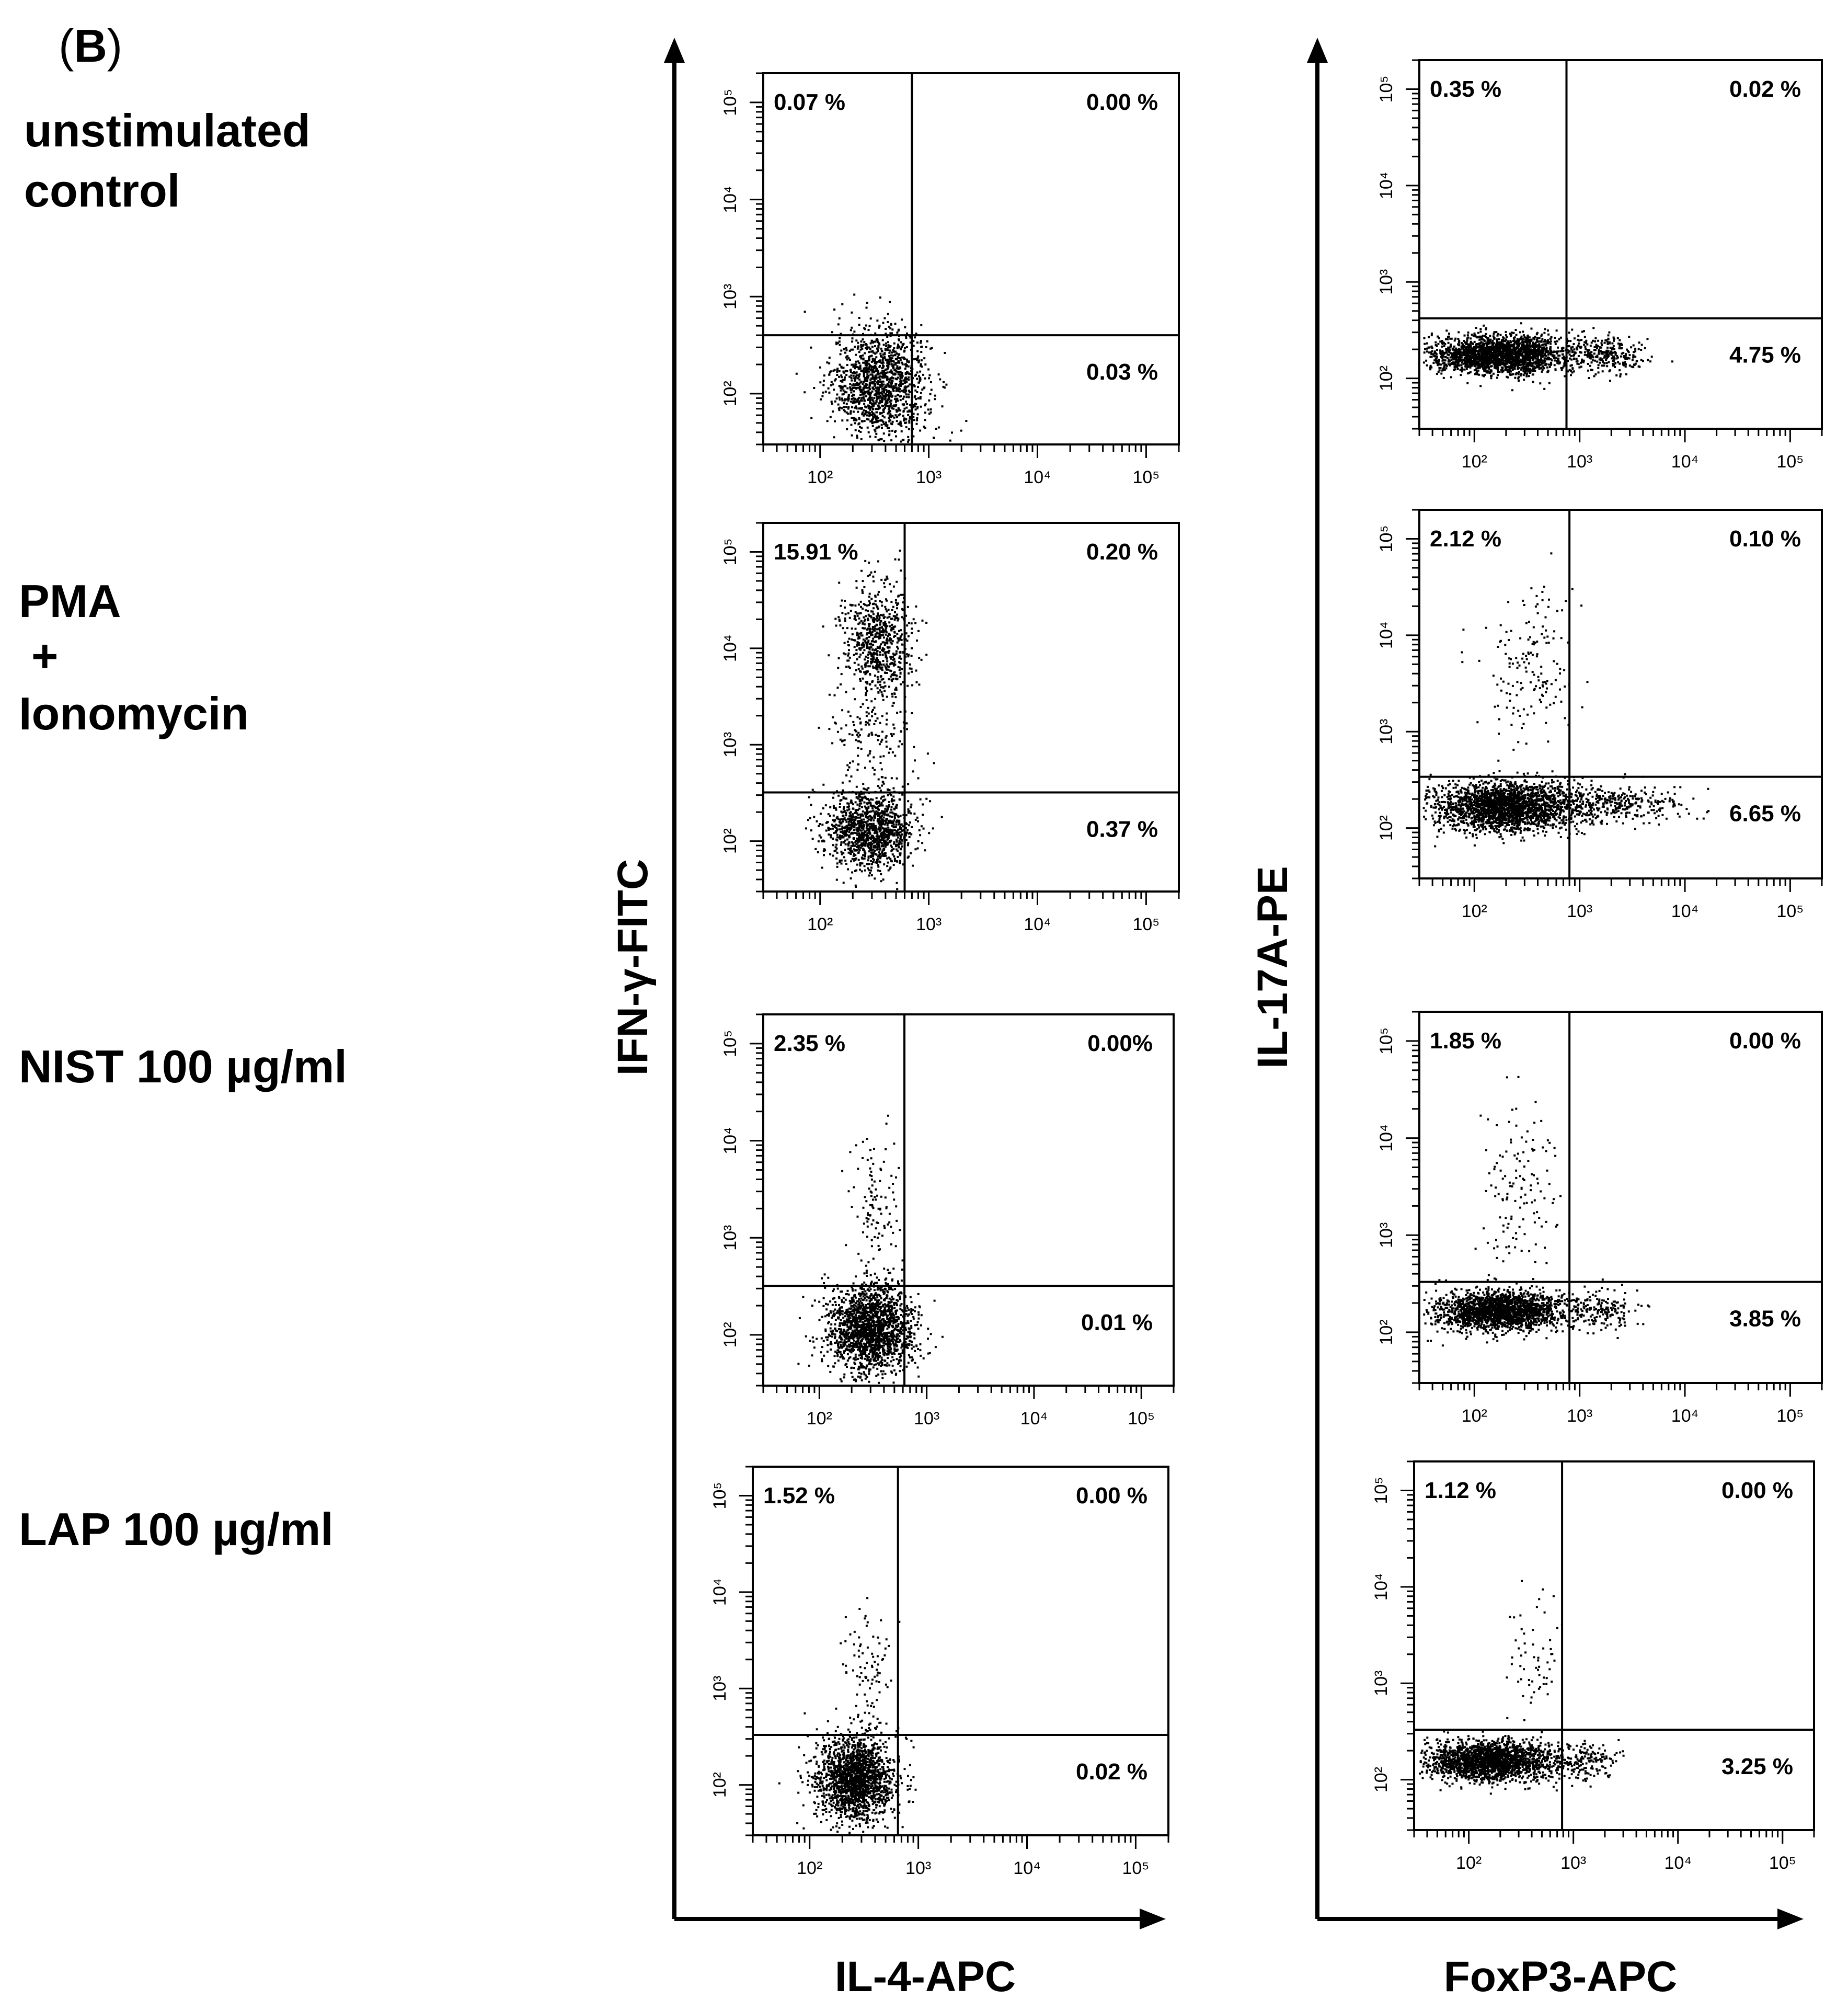 The width and height of the screenshot is (1848, 2011). Describe the element at coordinates (675, 51) in the screenshot. I see `left-y-axis-arrowhead` at that location.